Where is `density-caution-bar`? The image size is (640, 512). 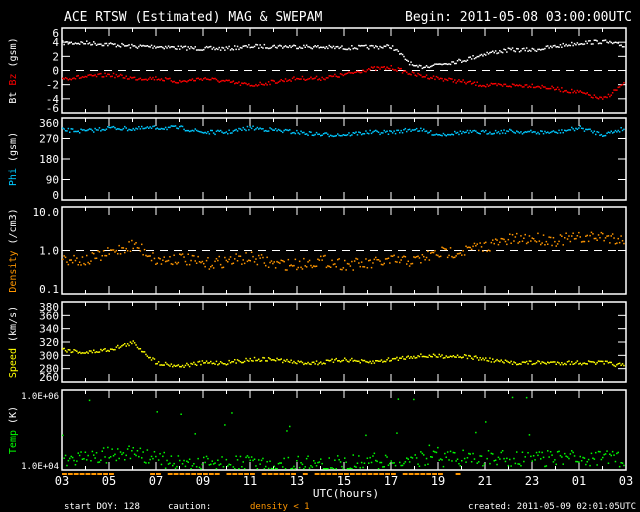 density-caution-bar is located at coordinates (176, 474).